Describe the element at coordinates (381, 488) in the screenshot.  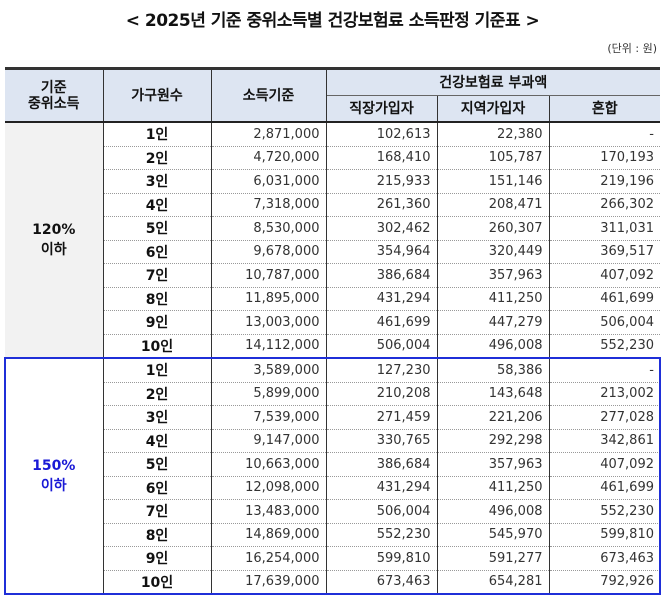
I see `employee-premium: 431,294` at that location.